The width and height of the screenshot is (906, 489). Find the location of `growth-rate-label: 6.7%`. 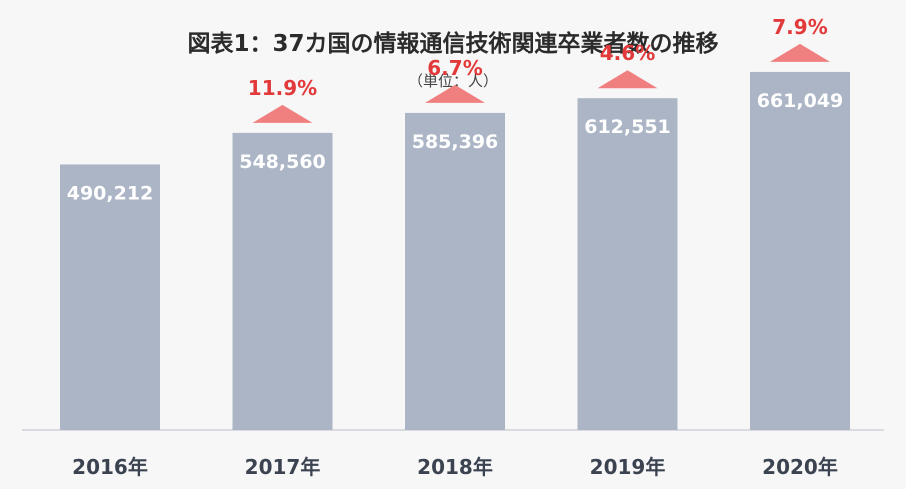

growth-rate-label: 6.7% is located at coordinates (454, 68).